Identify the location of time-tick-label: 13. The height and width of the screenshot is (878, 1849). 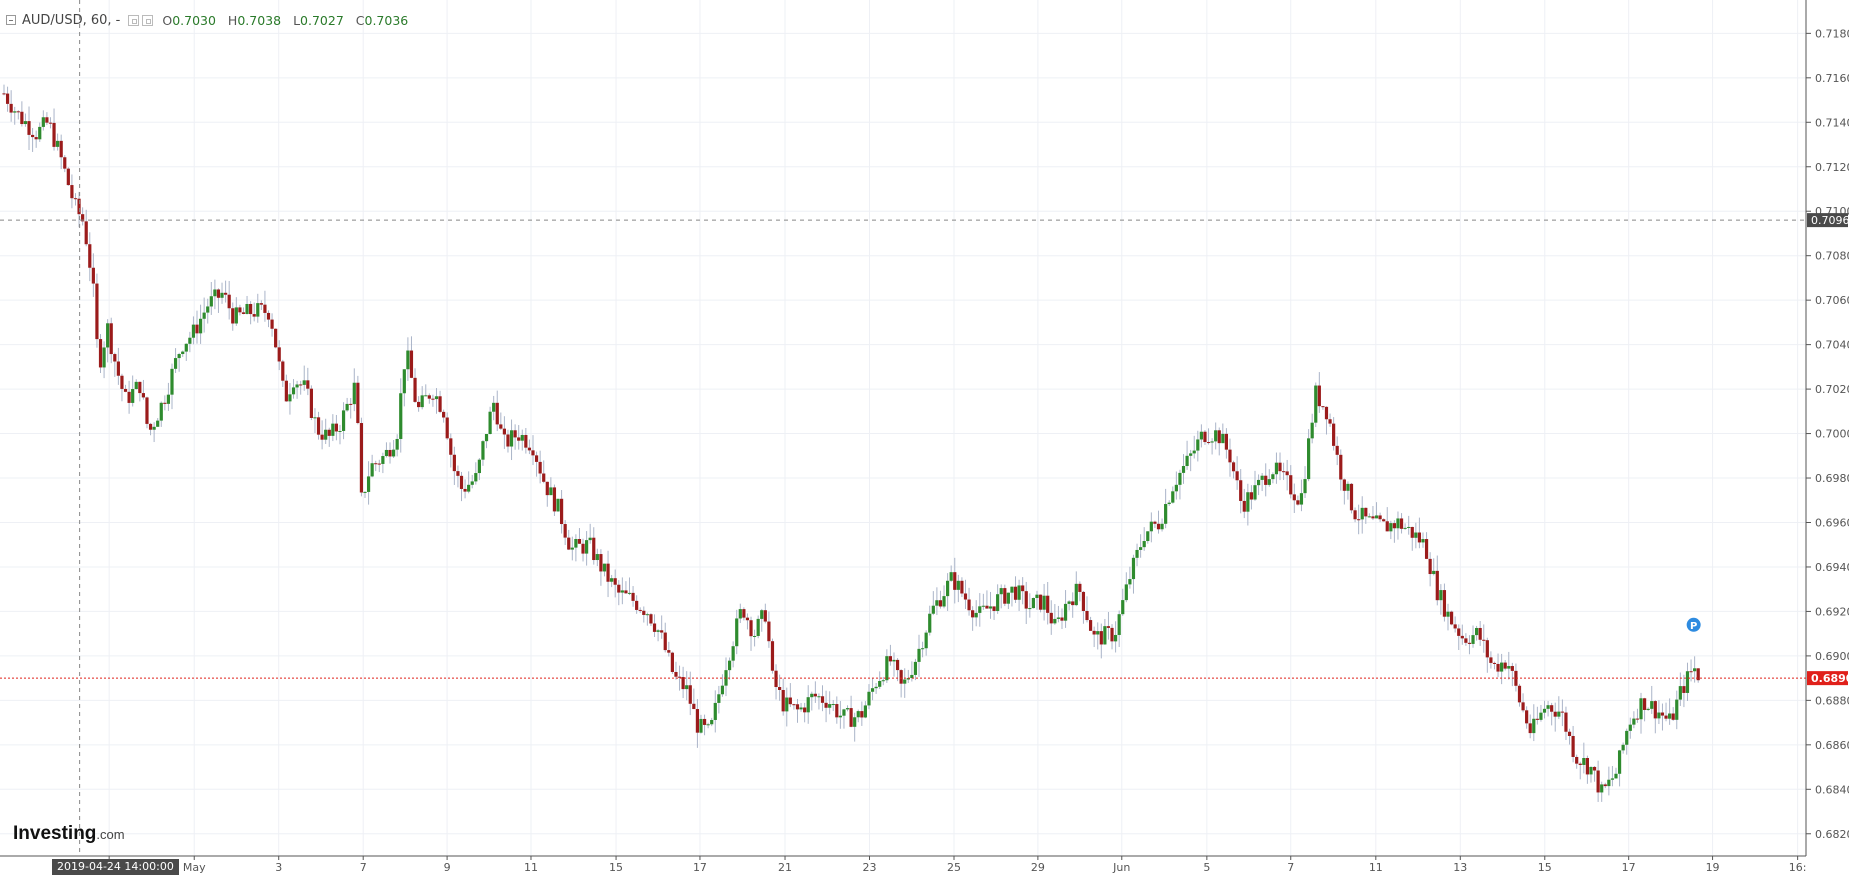
(1460, 867).